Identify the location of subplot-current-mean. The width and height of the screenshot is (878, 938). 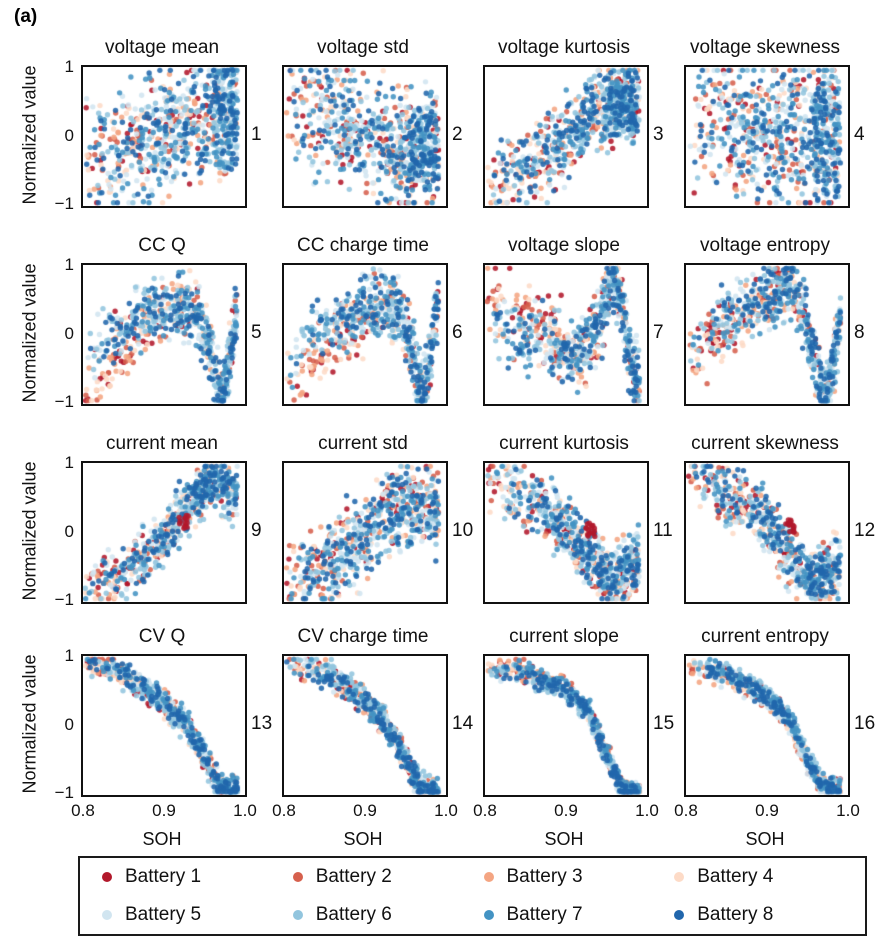
(164, 532).